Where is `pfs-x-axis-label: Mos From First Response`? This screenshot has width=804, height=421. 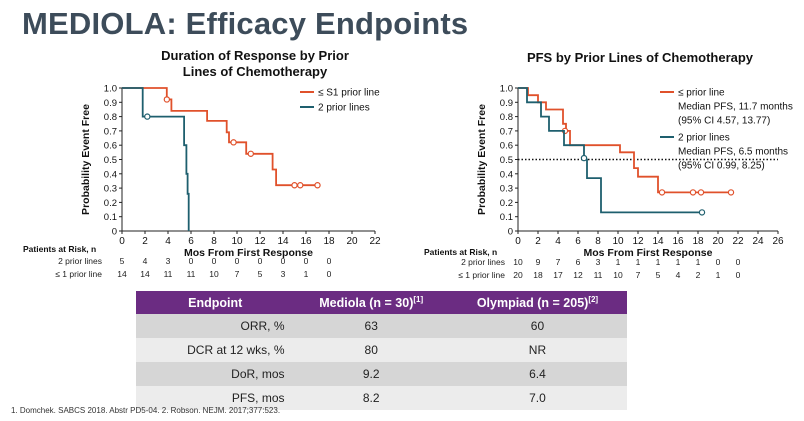 pfs-x-axis-label: Mos From First Response is located at coordinates (648, 253).